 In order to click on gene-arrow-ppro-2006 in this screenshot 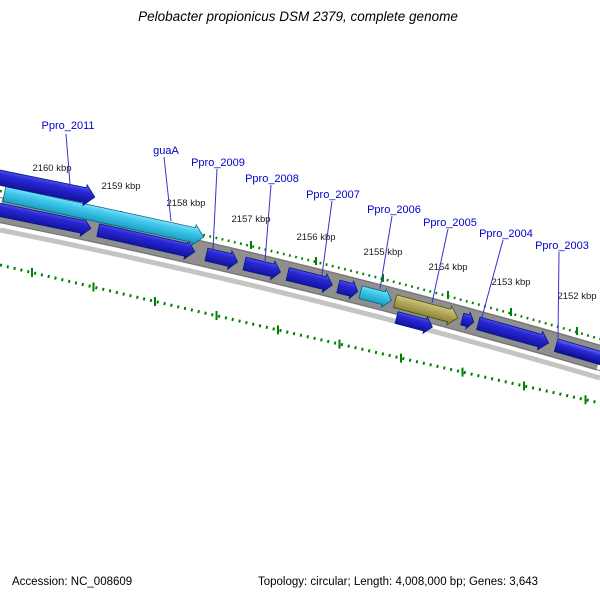, I will do `click(376, 296)`.